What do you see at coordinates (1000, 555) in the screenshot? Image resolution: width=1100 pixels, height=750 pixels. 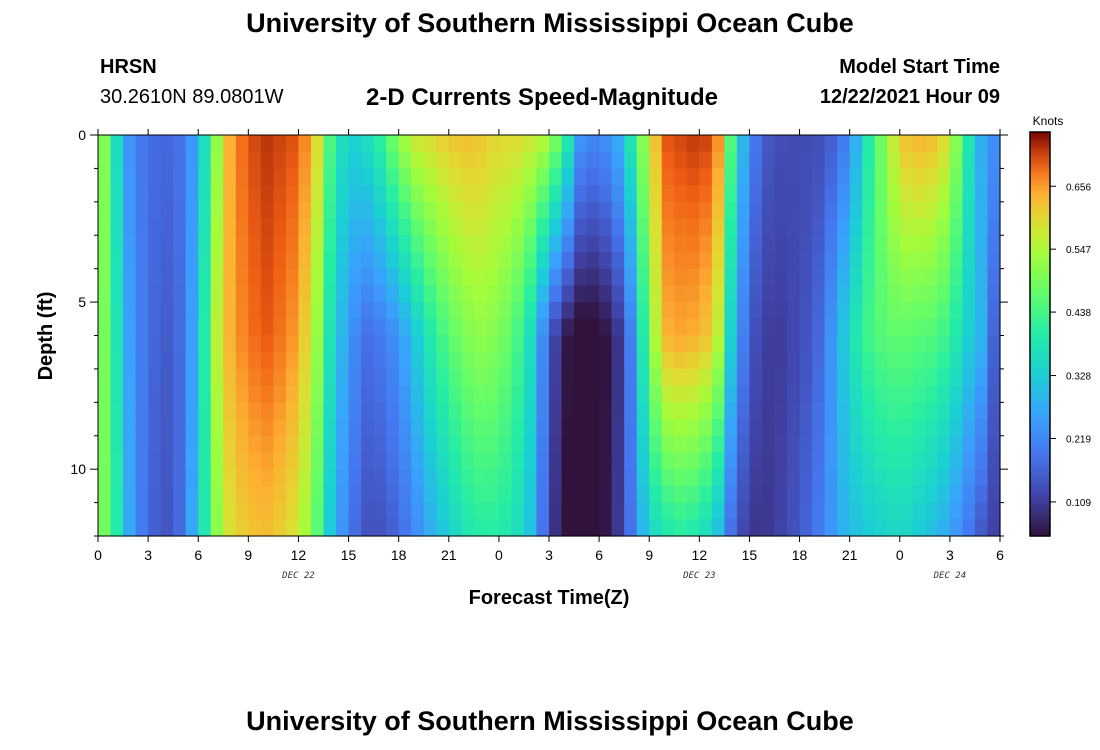 I see `x-tick-label: 6` at bounding box center [1000, 555].